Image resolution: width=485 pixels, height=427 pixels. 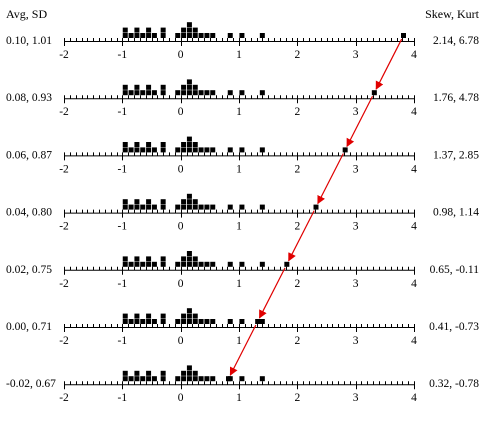 What do you see at coordinates (454, 327) in the screenshot?
I see `row-skew-kurt-label: 0.41, -0.73` at bounding box center [454, 327].